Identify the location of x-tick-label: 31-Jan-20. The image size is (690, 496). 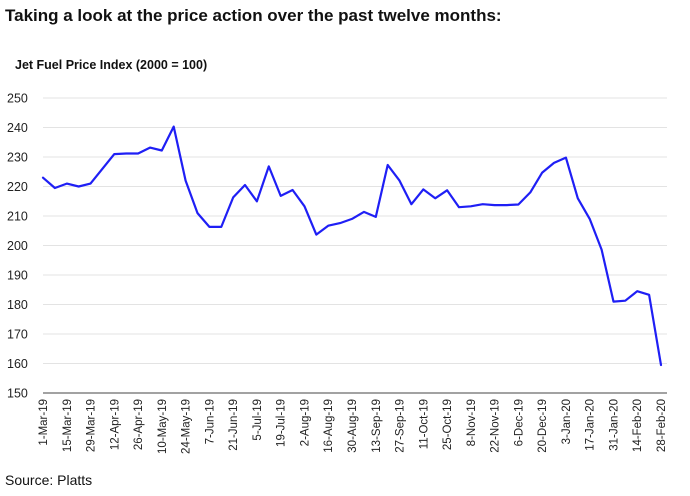
(614, 425).